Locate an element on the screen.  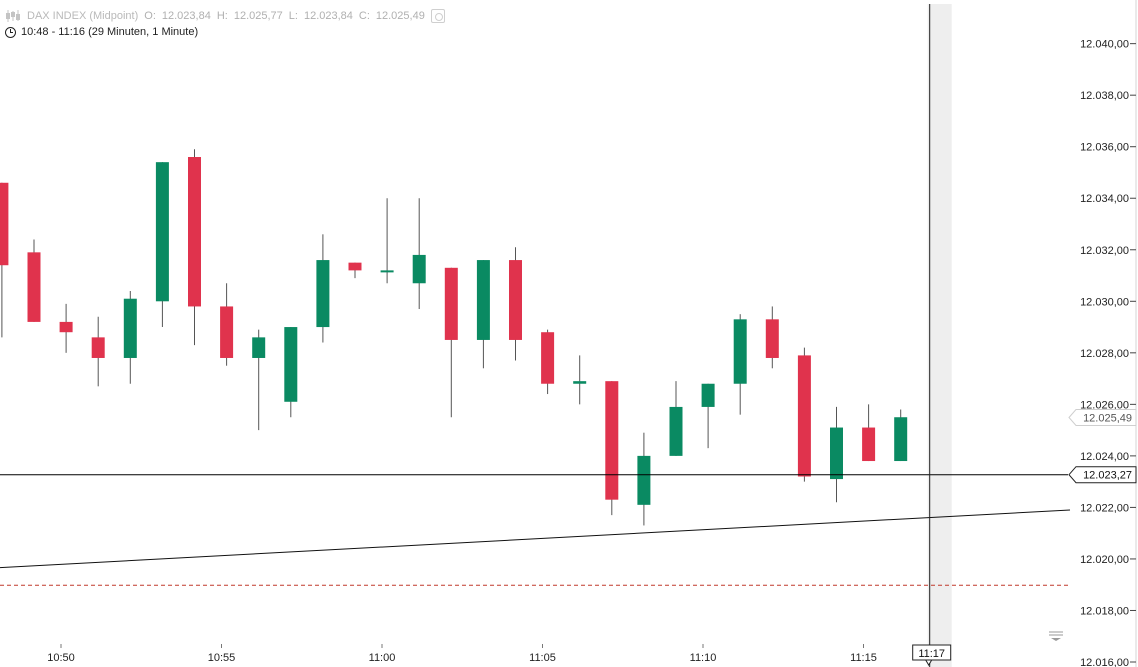
last-price-tag: 12.025,49 is located at coordinates (1102, 417).